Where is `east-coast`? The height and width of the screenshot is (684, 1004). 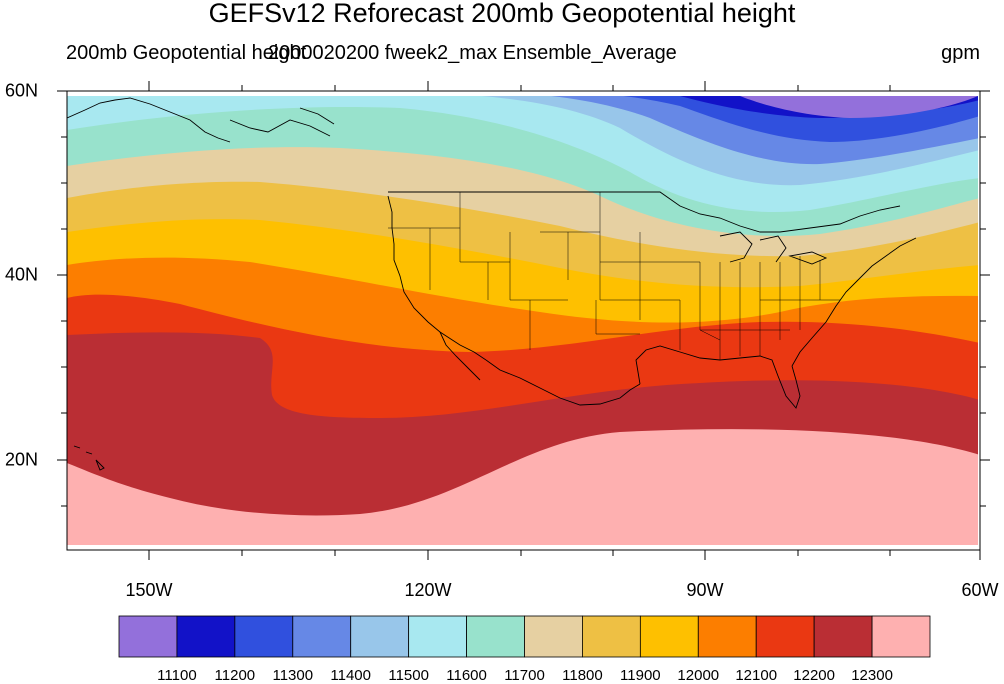
east-coast is located at coordinates (854, 302).